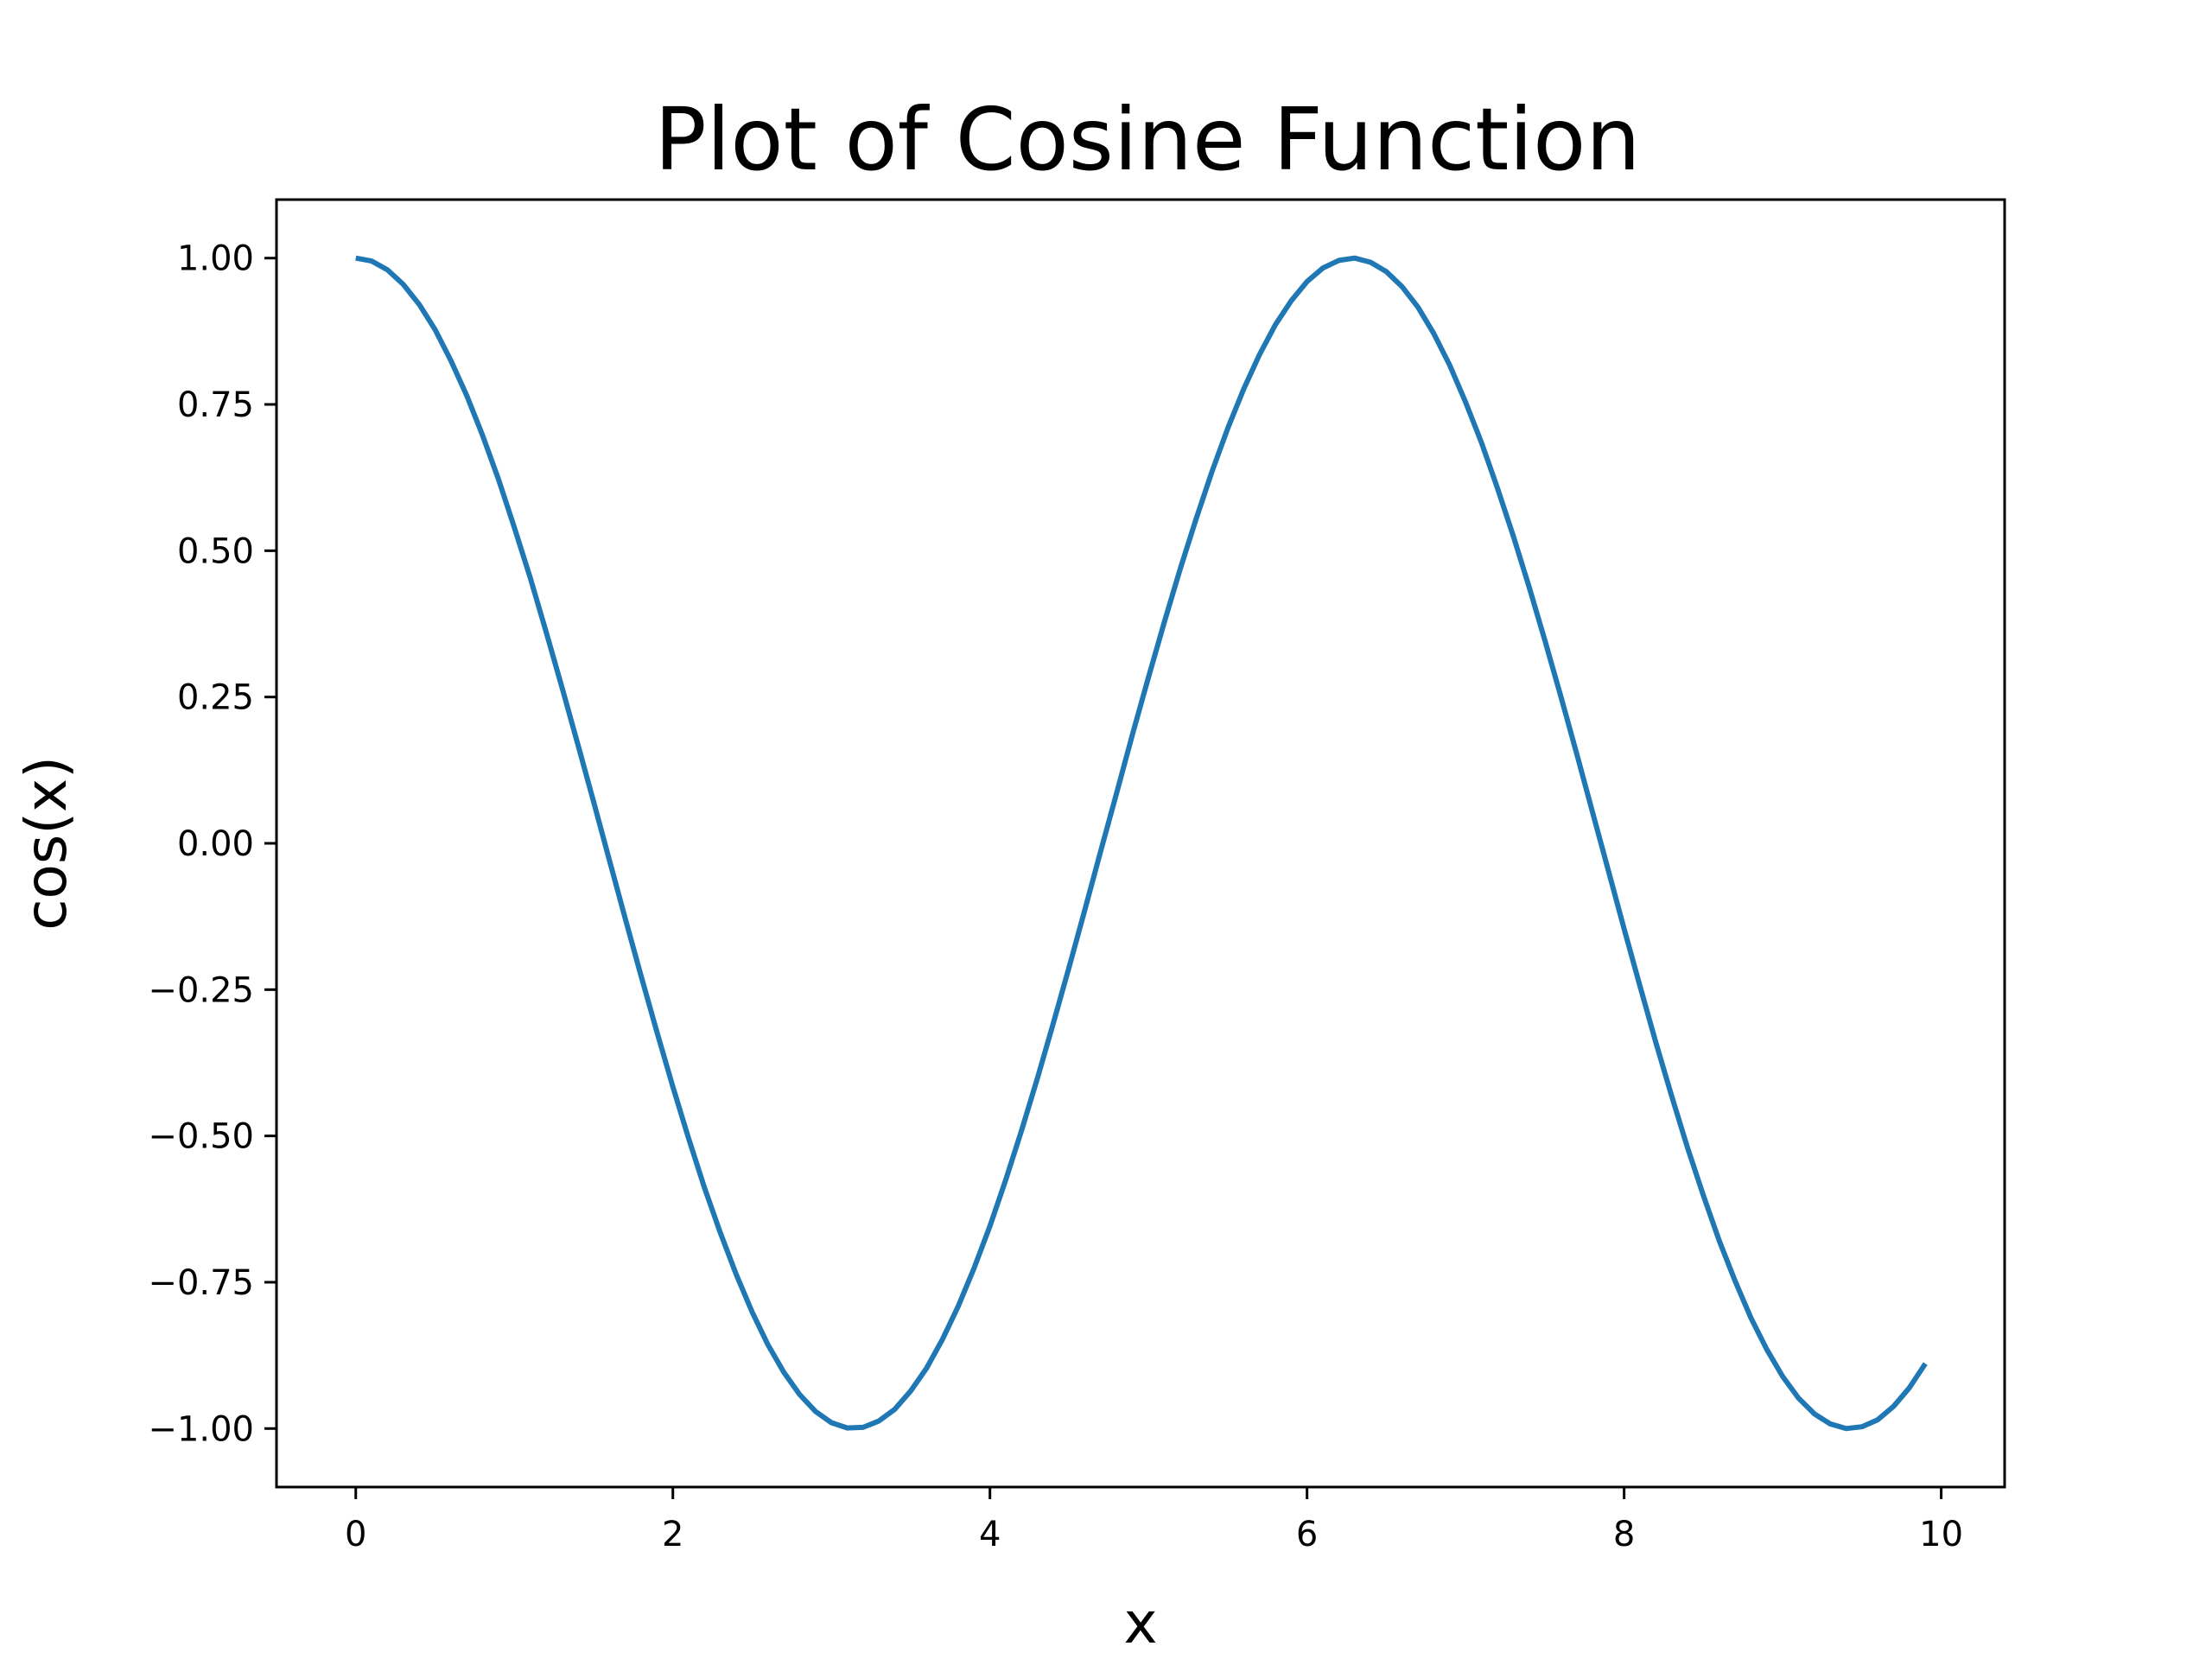 Image resolution: width=2212 pixels, height=1659 pixels. What do you see at coordinates (46, 843) in the screenshot?
I see `y-axis-label: cos(x)` at bounding box center [46, 843].